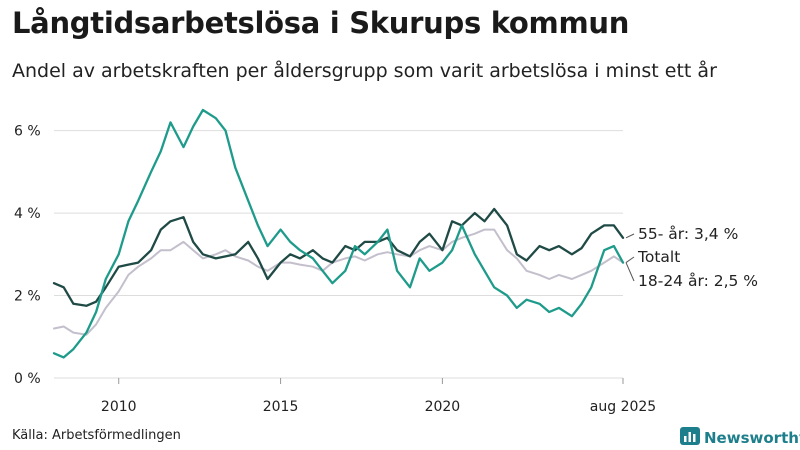 The image size is (800, 450). Describe the element at coordinates (688, 234) in the screenshot. I see `series-label-55: 55- år: 3,4 %` at that location.